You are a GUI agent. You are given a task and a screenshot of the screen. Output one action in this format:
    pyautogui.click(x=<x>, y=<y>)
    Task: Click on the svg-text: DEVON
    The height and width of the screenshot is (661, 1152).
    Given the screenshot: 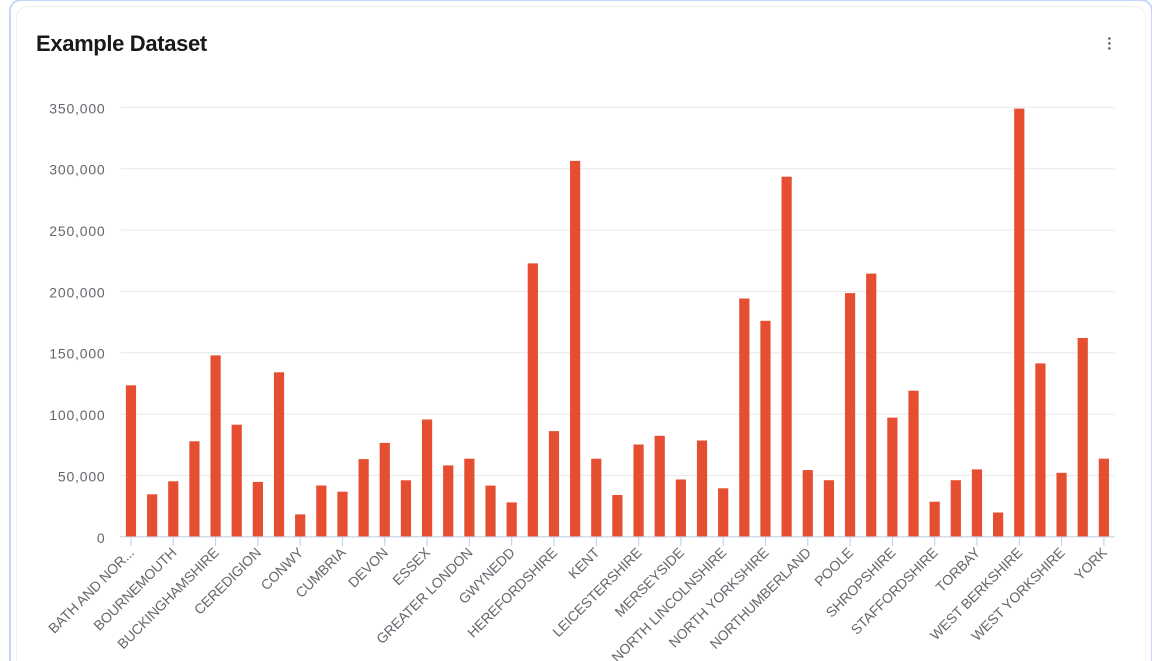 What is the action you would take?
    pyautogui.click(x=368, y=567)
    